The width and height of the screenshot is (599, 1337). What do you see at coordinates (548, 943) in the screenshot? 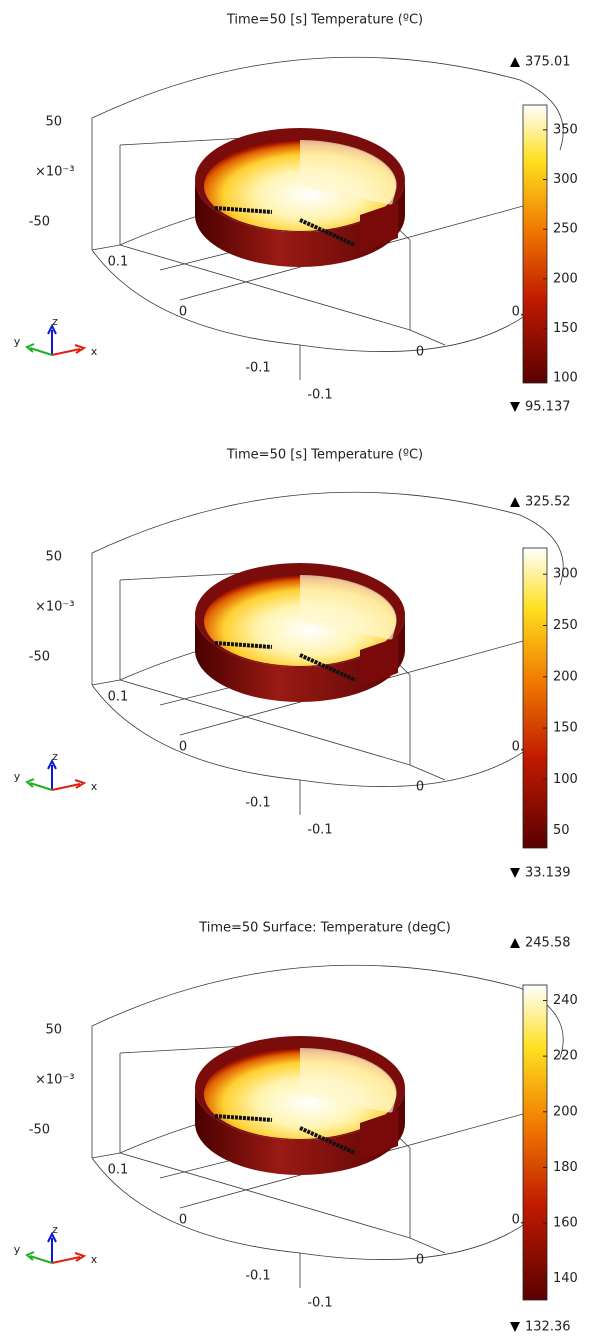
I see `max-label: 245.58` at bounding box center [548, 943].